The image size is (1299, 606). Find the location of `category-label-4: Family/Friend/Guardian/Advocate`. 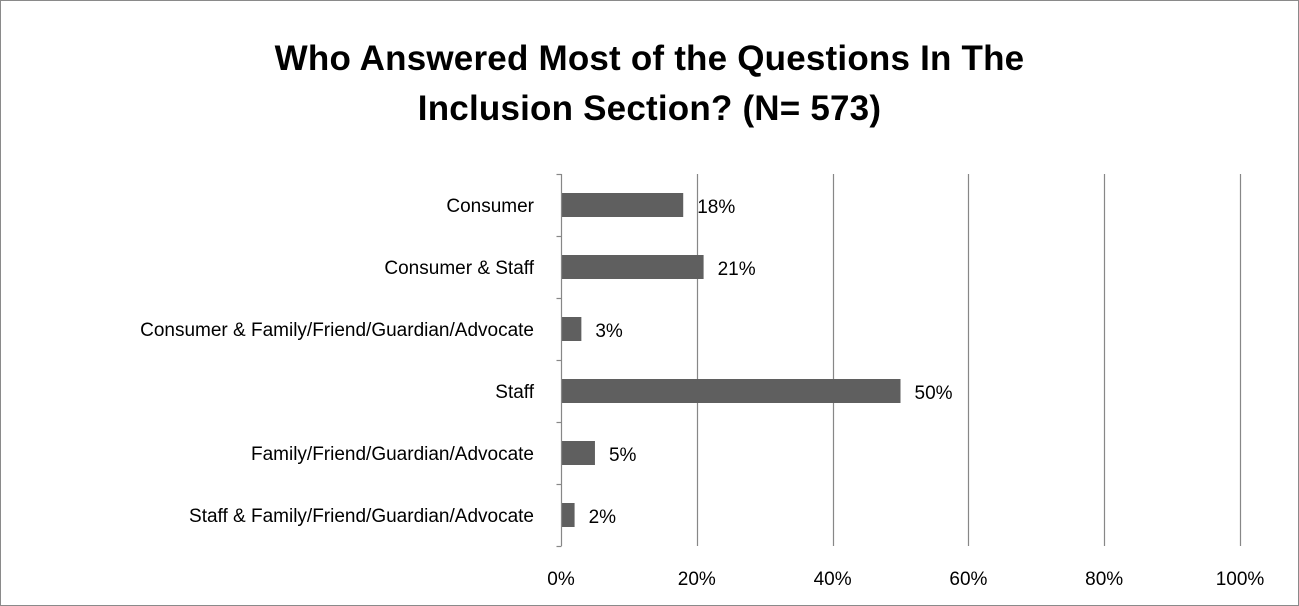

category-label-4: Family/Friend/Guardian/Advocate is located at coordinates (392, 454).